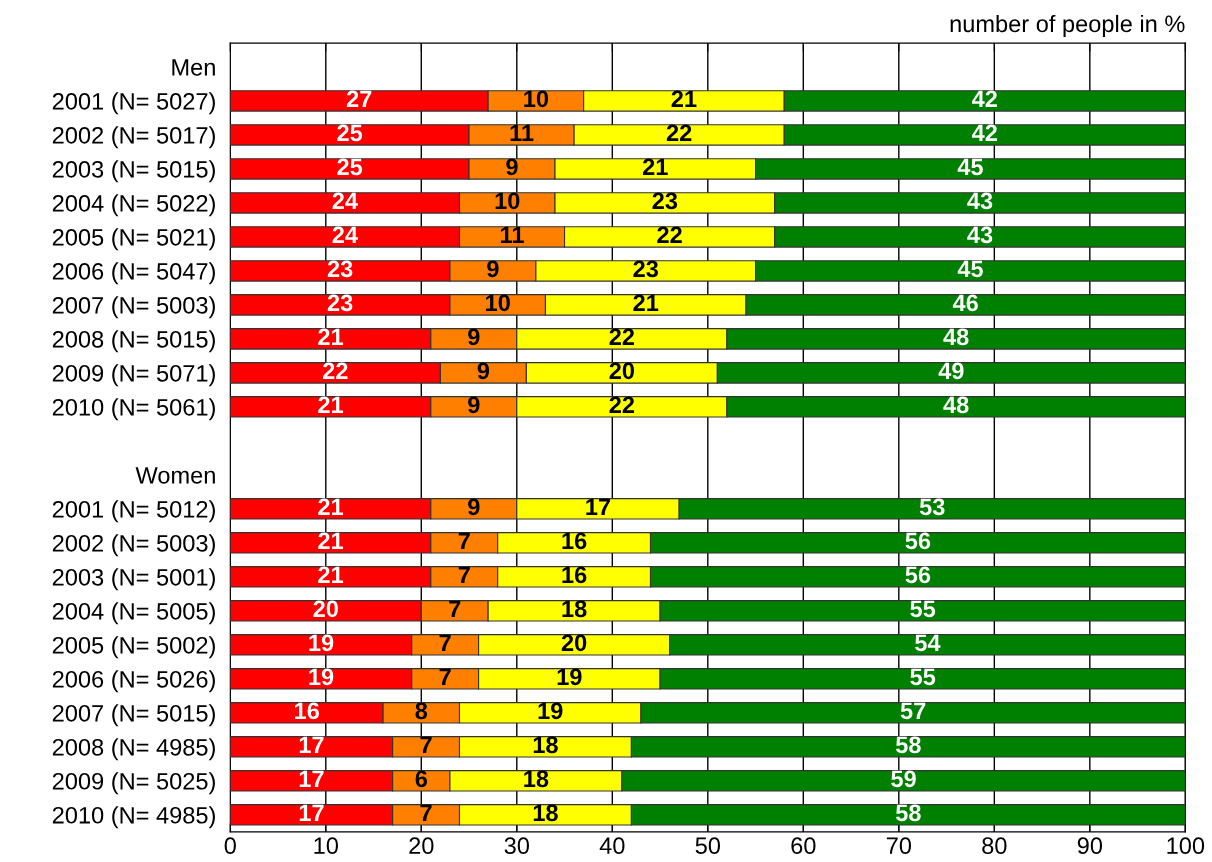 Image resolution: width=1212 pixels, height=862 pixels. What do you see at coordinates (913, 711) in the screenshot?
I see `data-label: 57` at bounding box center [913, 711].